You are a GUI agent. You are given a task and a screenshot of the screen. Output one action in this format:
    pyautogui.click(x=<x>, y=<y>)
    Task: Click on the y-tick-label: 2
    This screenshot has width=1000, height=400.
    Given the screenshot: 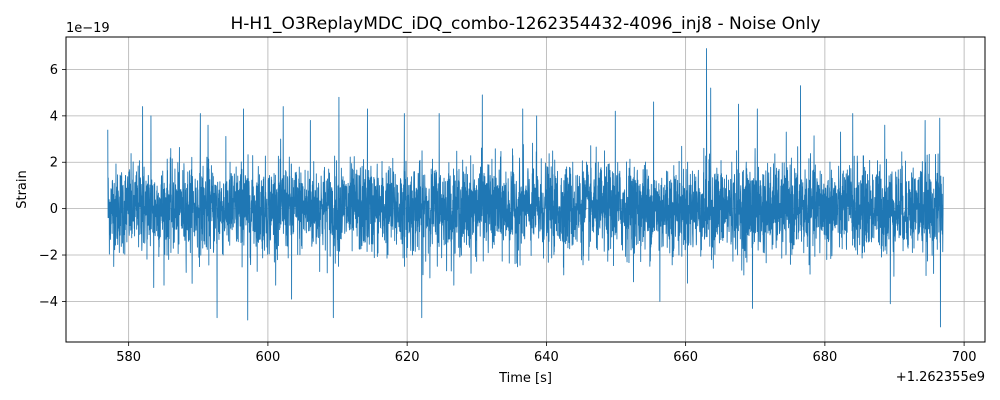 What is the action you would take?
    pyautogui.click(x=54, y=163)
    